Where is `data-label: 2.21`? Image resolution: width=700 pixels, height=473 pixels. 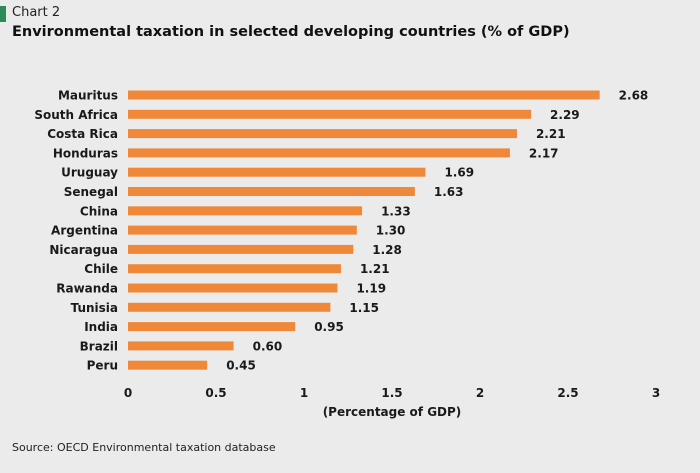
data-label: 2.21 is located at coordinates (551, 134).